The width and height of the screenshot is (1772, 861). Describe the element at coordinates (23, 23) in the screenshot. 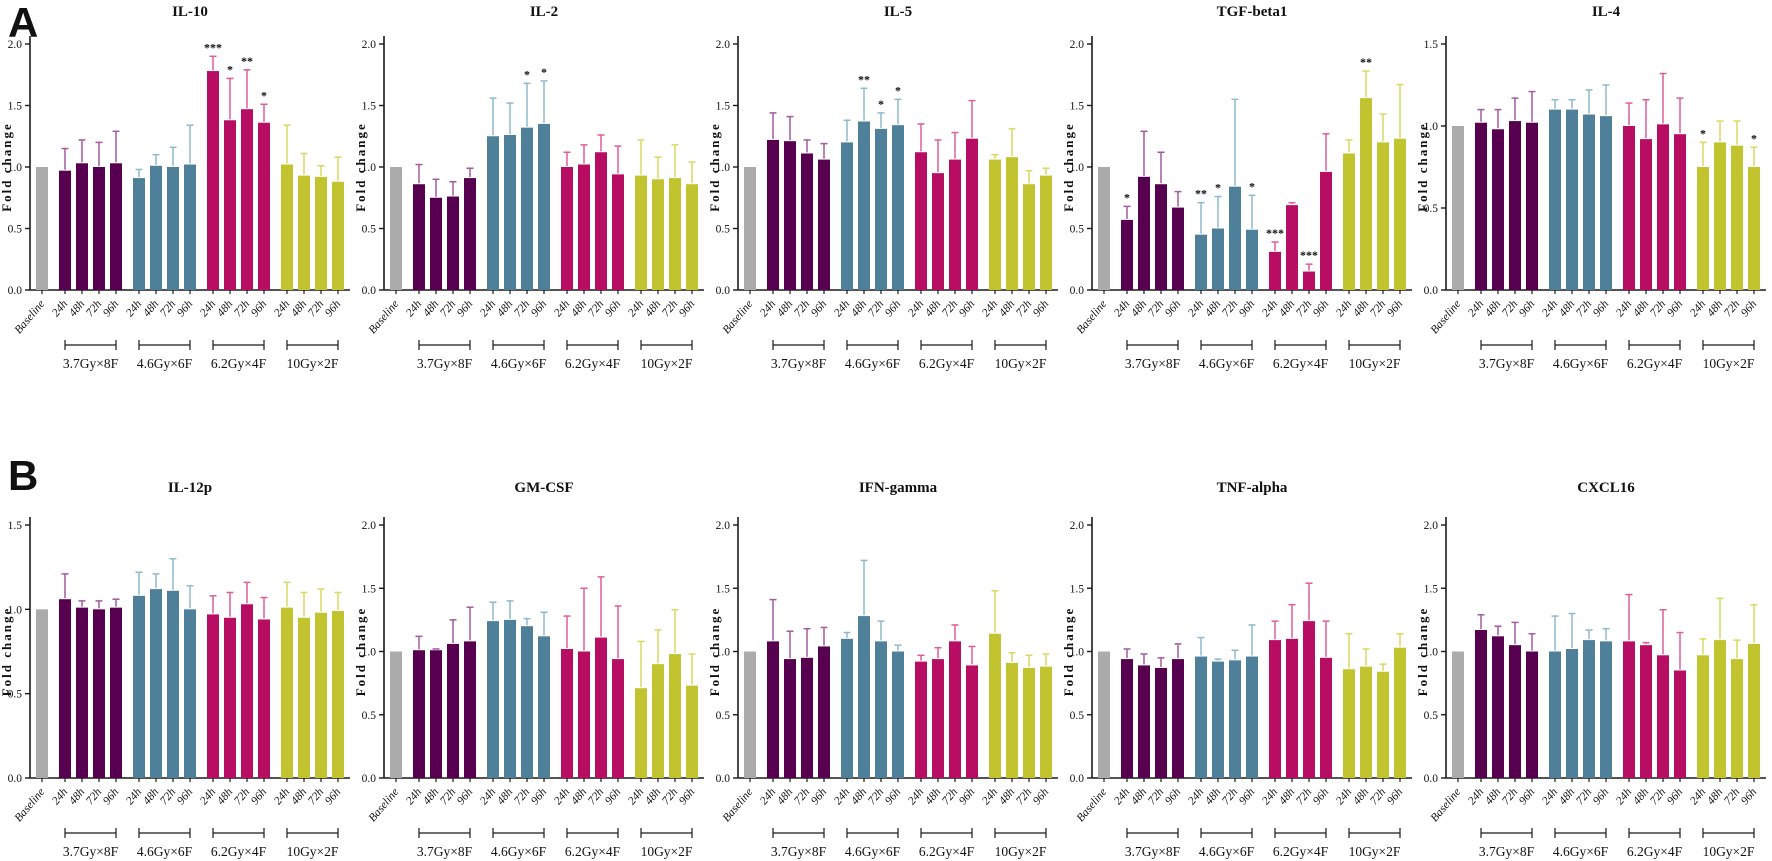

I see `panel-a-label: A` at that location.